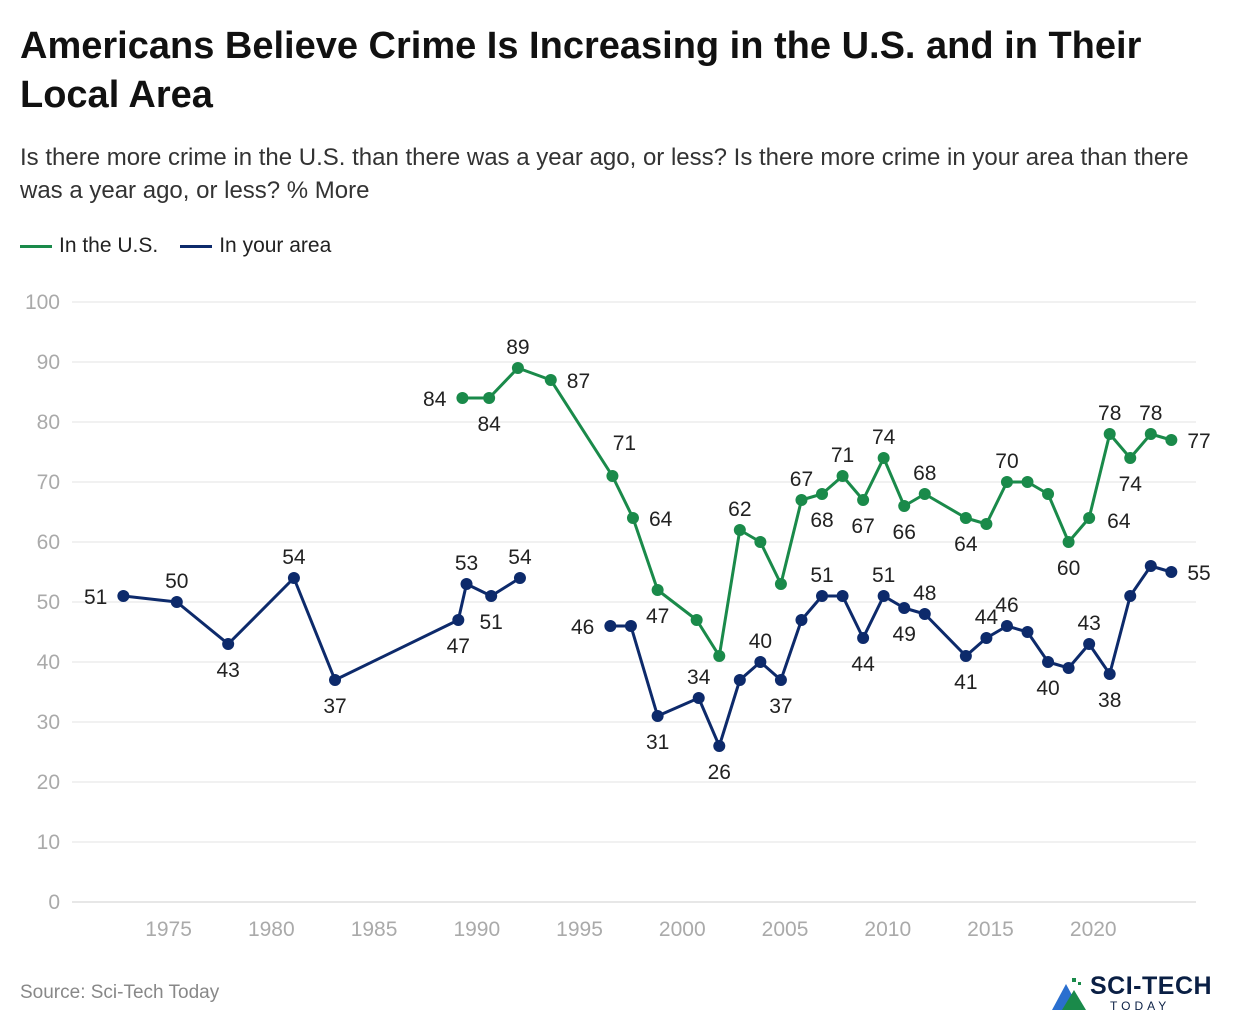  Describe the element at coordinates (699, 677) in the screenshot. I see `data-label-area: 34` at that location.